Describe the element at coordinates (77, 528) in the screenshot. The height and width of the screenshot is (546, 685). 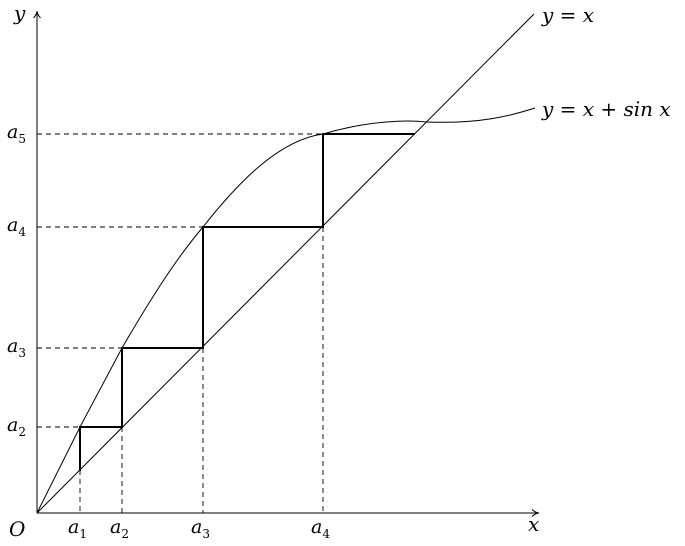
I see `x-tick-a1: a1` at that location.